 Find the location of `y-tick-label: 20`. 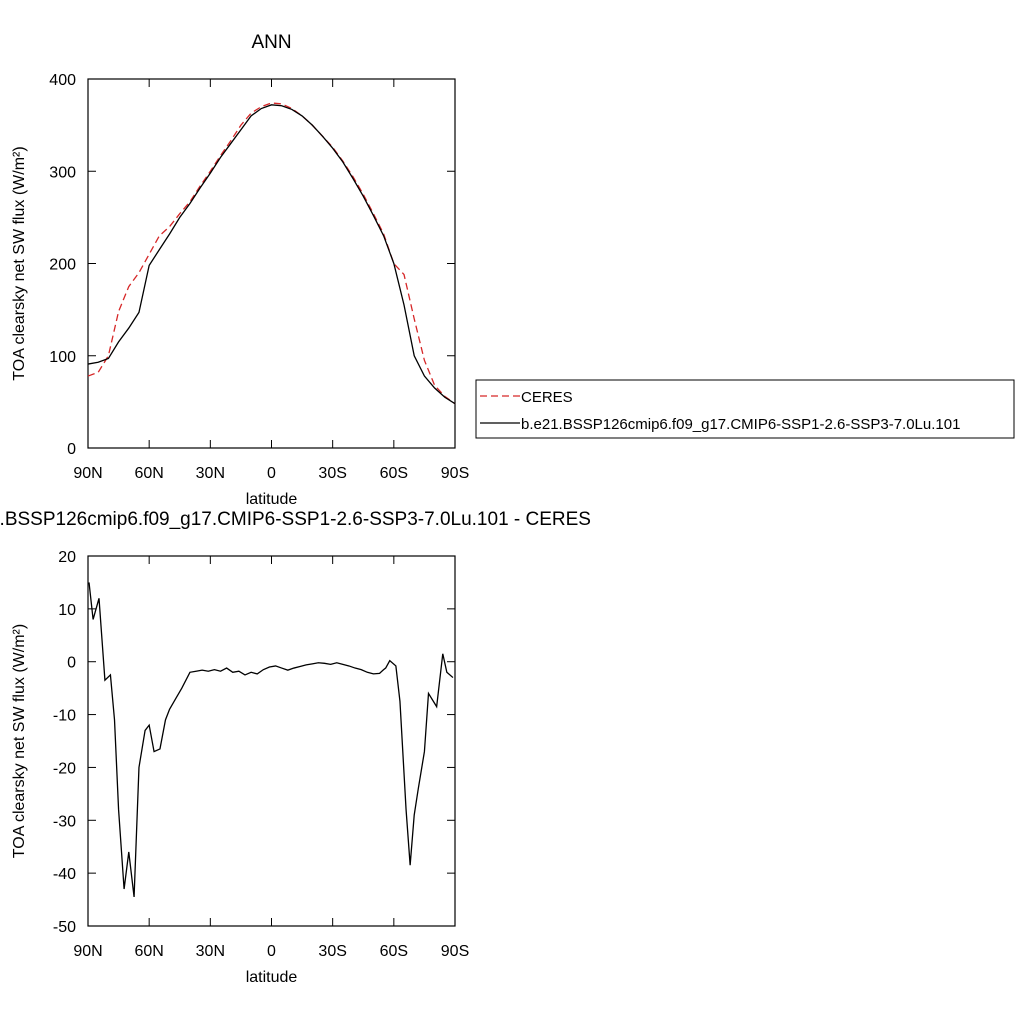

y-tick-label: 20 is located at coordinates (67, 557).